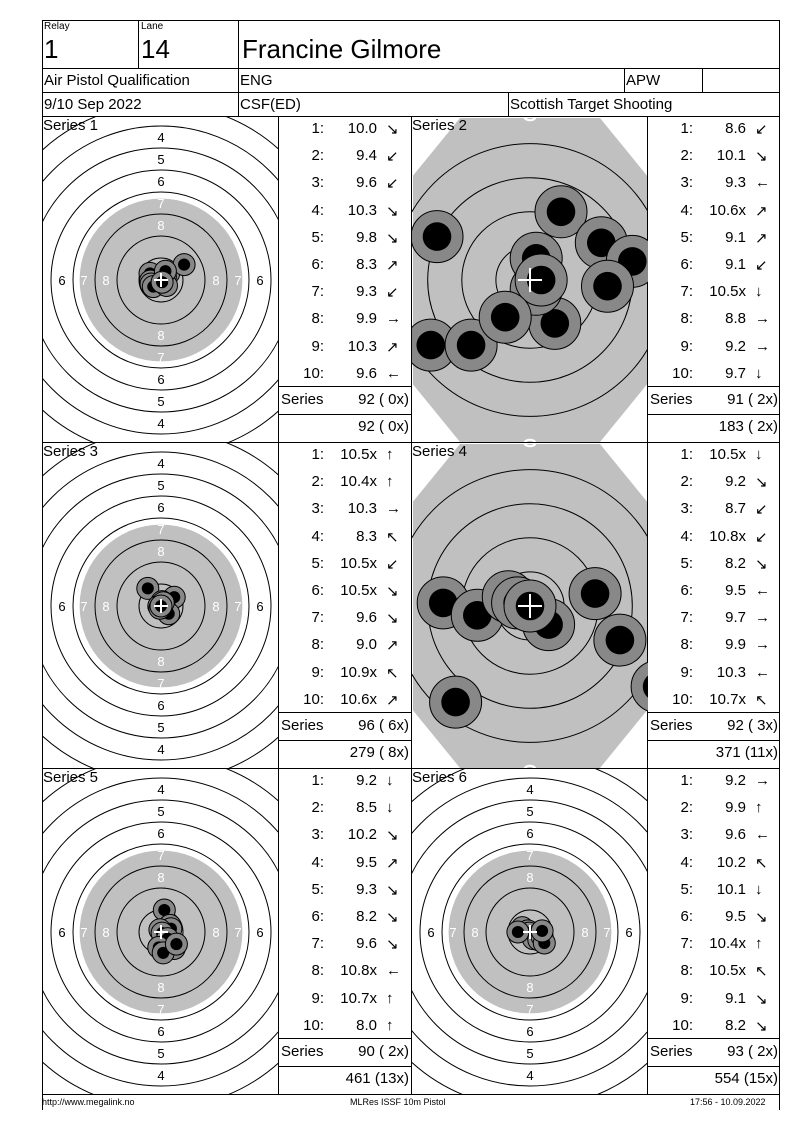  What do you see at coordinates (71, 125) in the screenshot?
I see `series-title: Series 1` at bounding box center [71, 125].